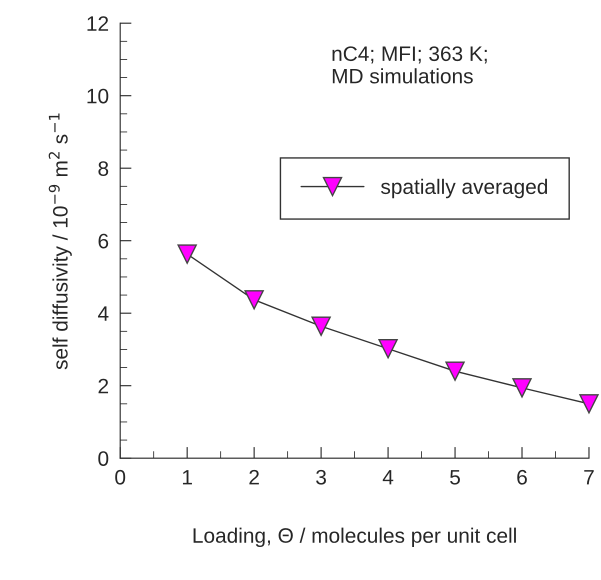  Describe the element at coordinates (589, 477) in the screenshot. I see `x-tick-label: 7` at that location.